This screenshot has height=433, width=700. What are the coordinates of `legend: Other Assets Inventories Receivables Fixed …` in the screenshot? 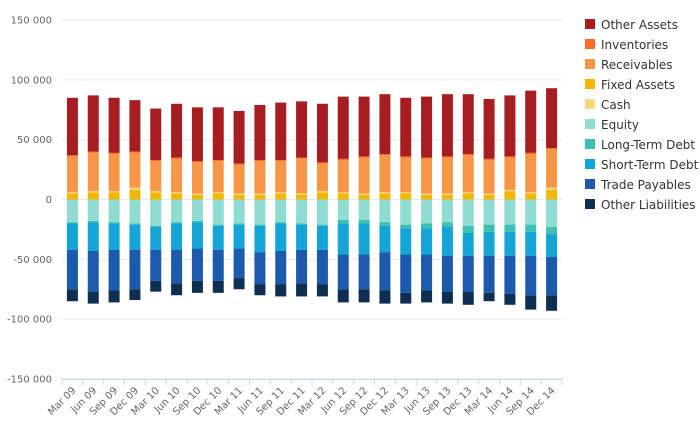 It's located at (642, 115).